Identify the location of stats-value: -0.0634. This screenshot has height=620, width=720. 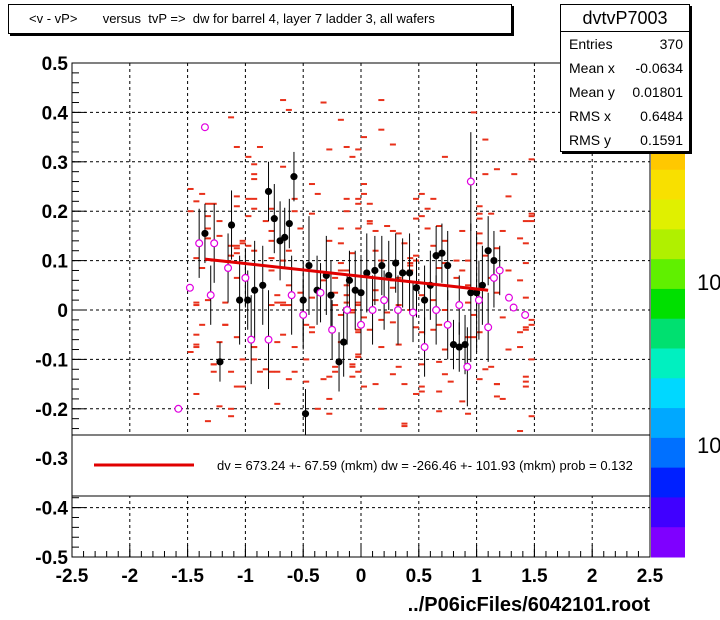
(659, 68).